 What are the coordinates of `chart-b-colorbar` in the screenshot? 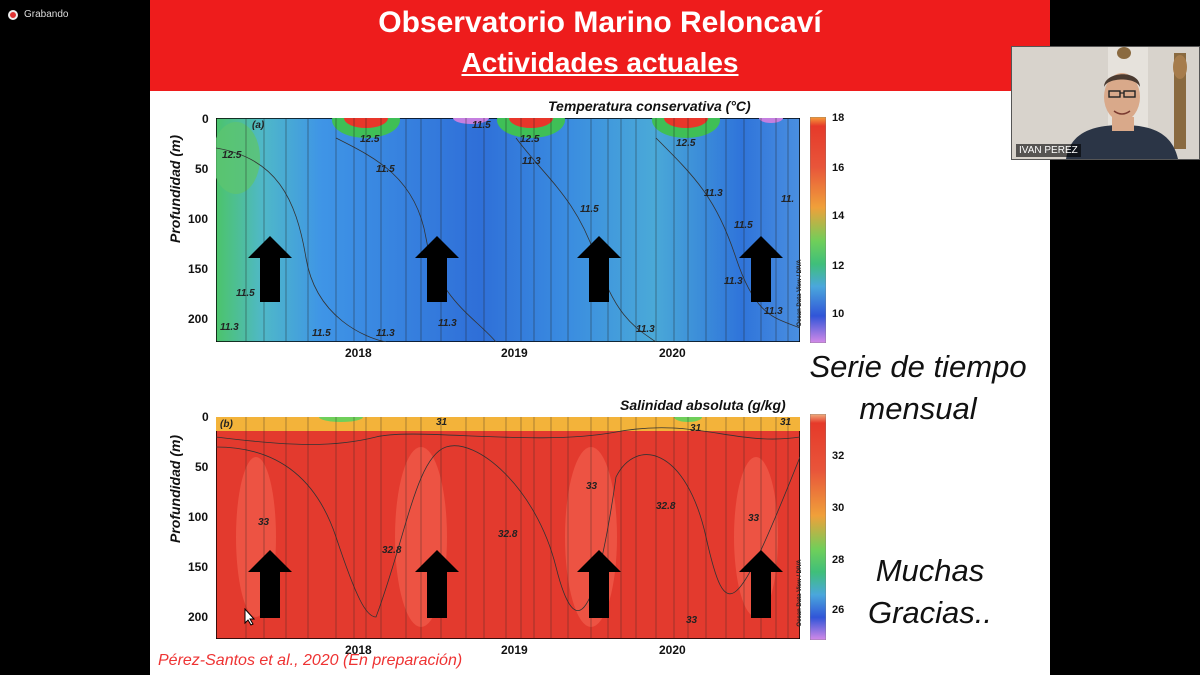 It's located at (818, 527).